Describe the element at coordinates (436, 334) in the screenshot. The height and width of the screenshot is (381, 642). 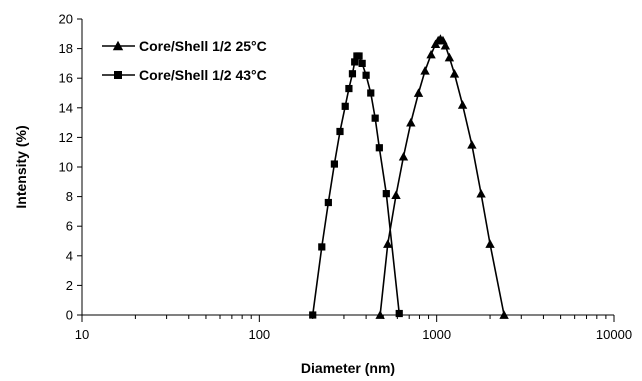
I see `x-tick-label: 1000` at that location.